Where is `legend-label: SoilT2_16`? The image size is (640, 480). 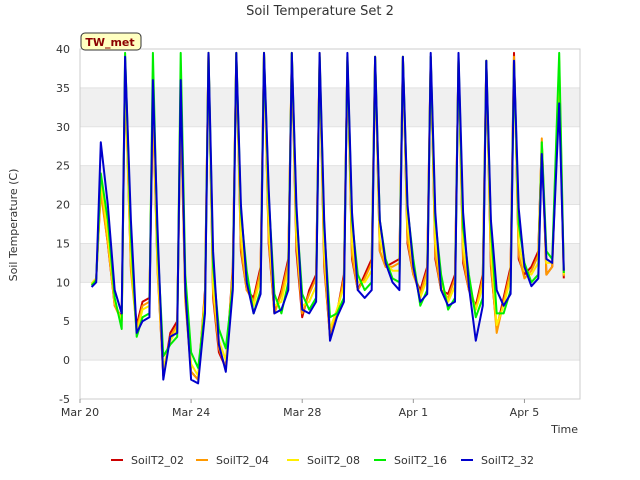 legend-label: SoilT2_16 is located at coordinates (420, 460).